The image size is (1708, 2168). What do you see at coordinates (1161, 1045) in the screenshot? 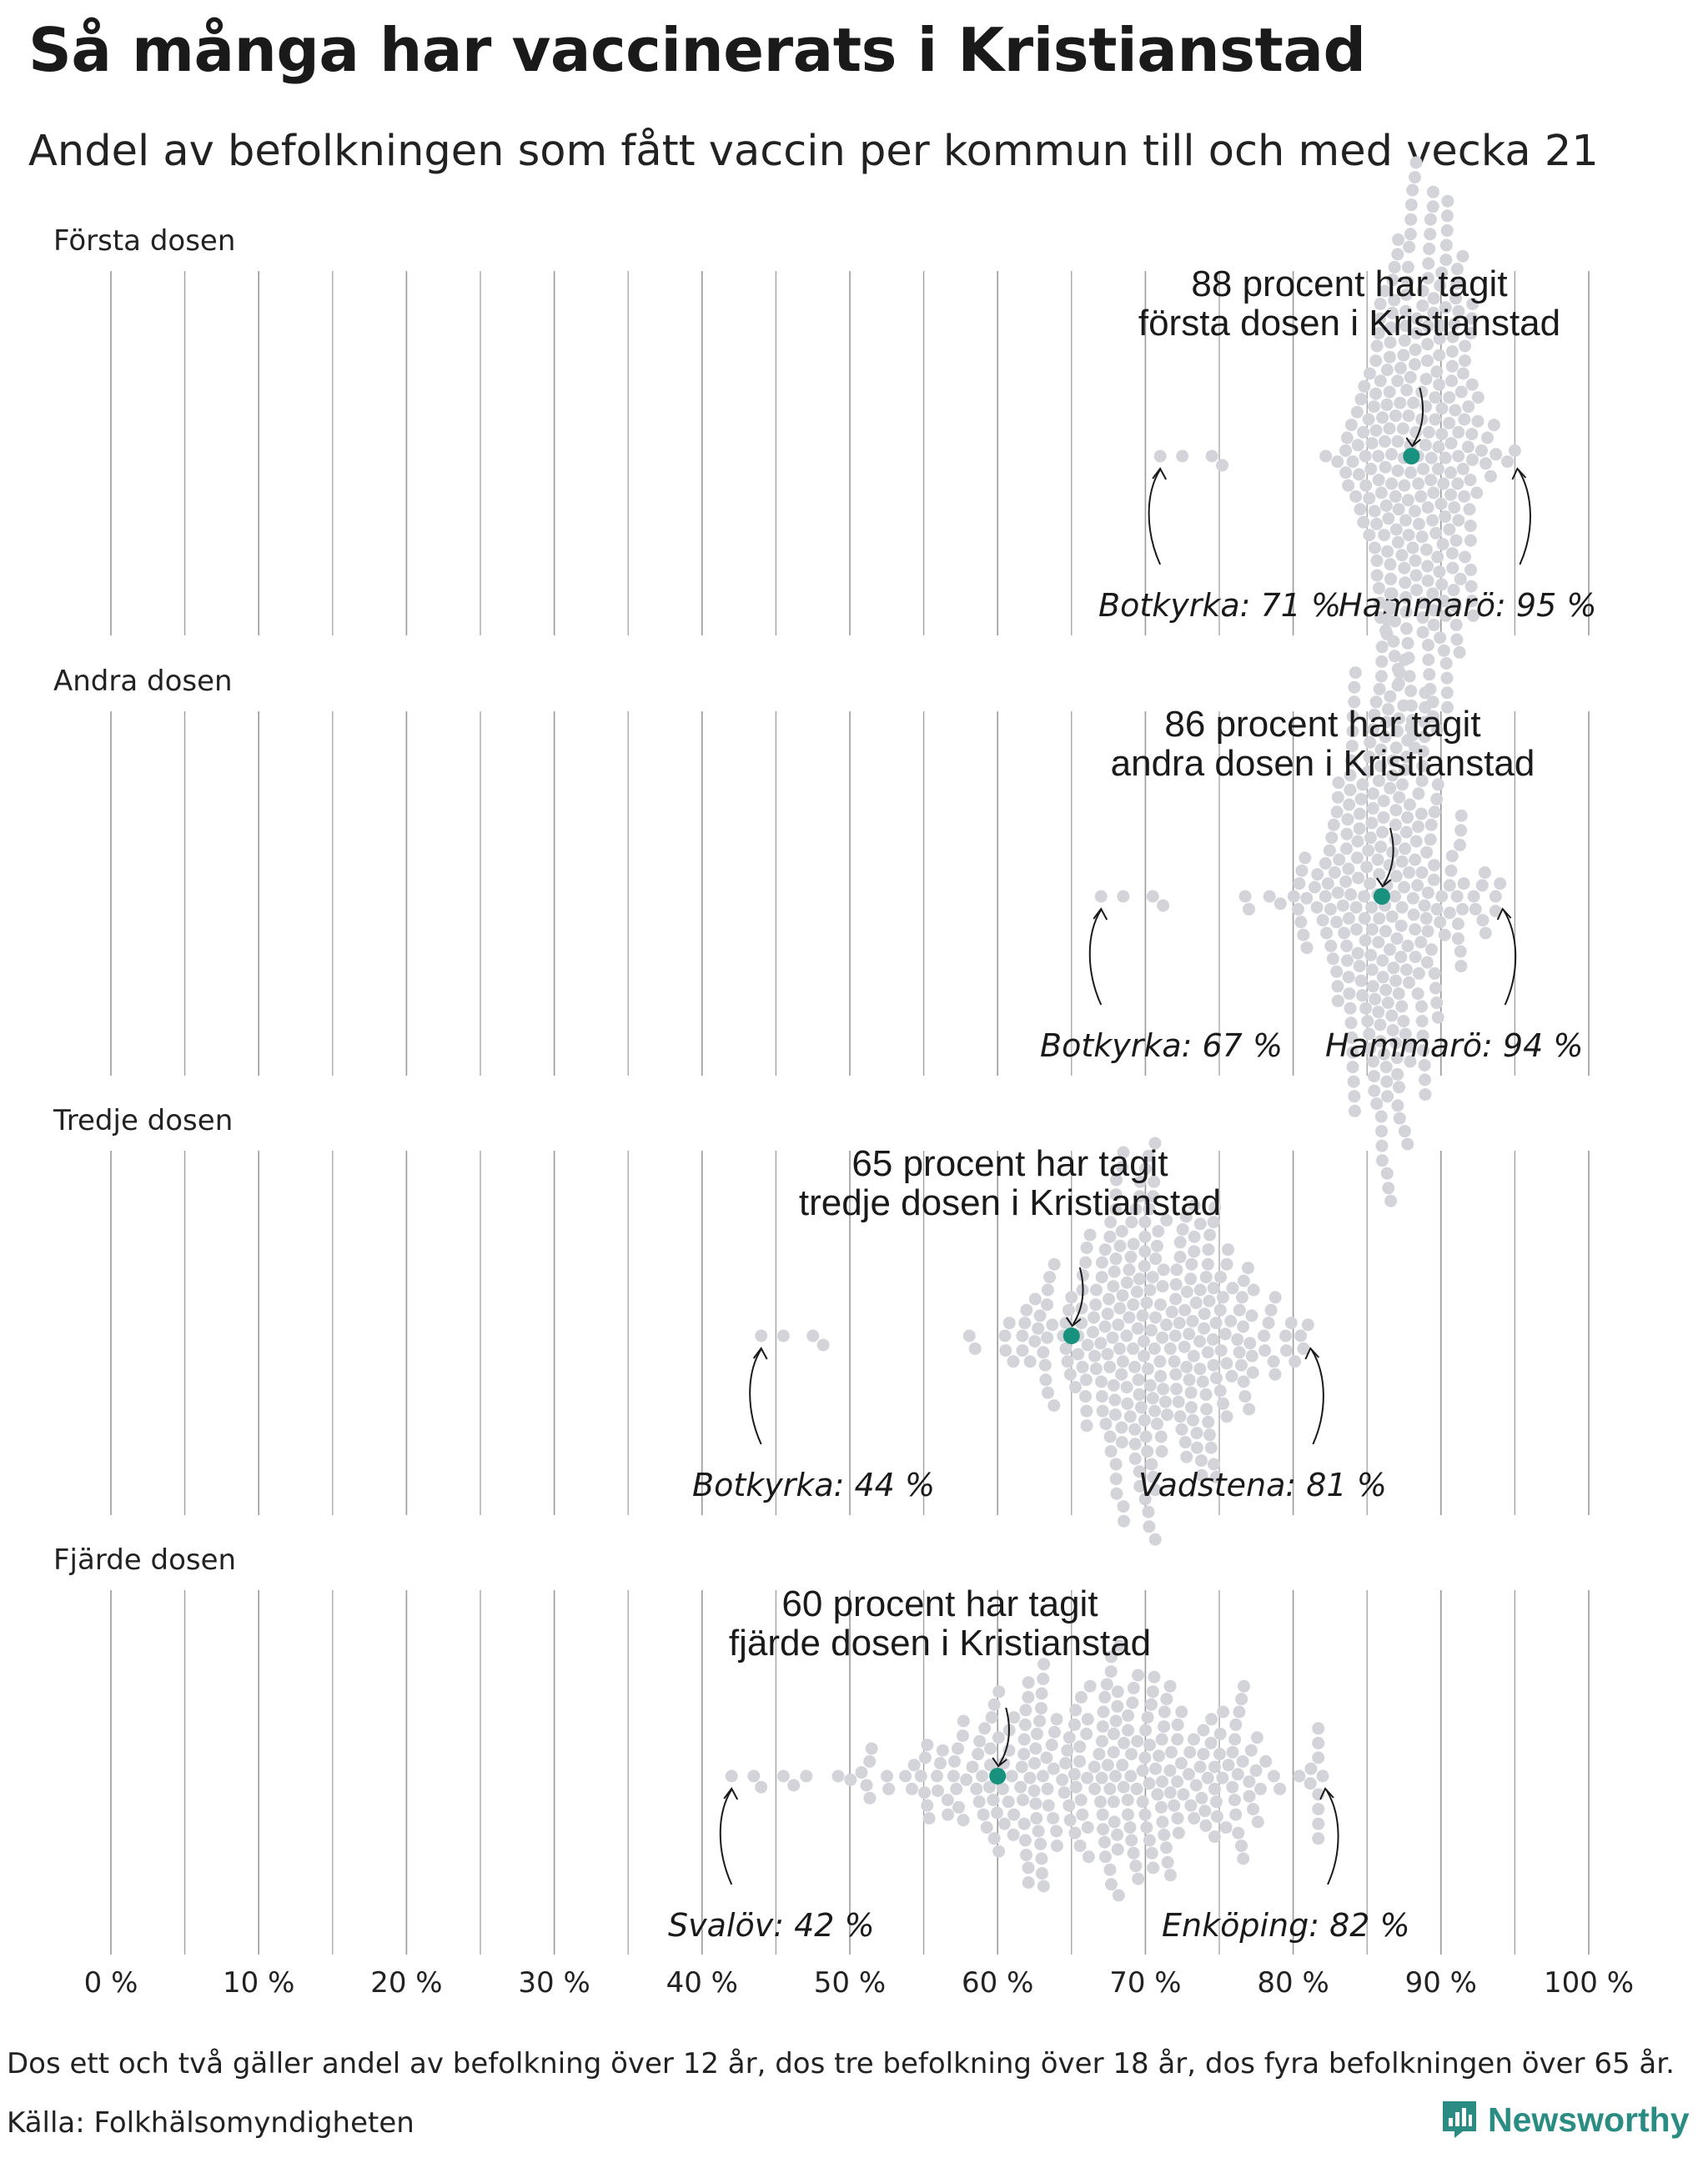
I see `min-label: Botkyrka: 67 %` at bounding box center [1161, 1045].